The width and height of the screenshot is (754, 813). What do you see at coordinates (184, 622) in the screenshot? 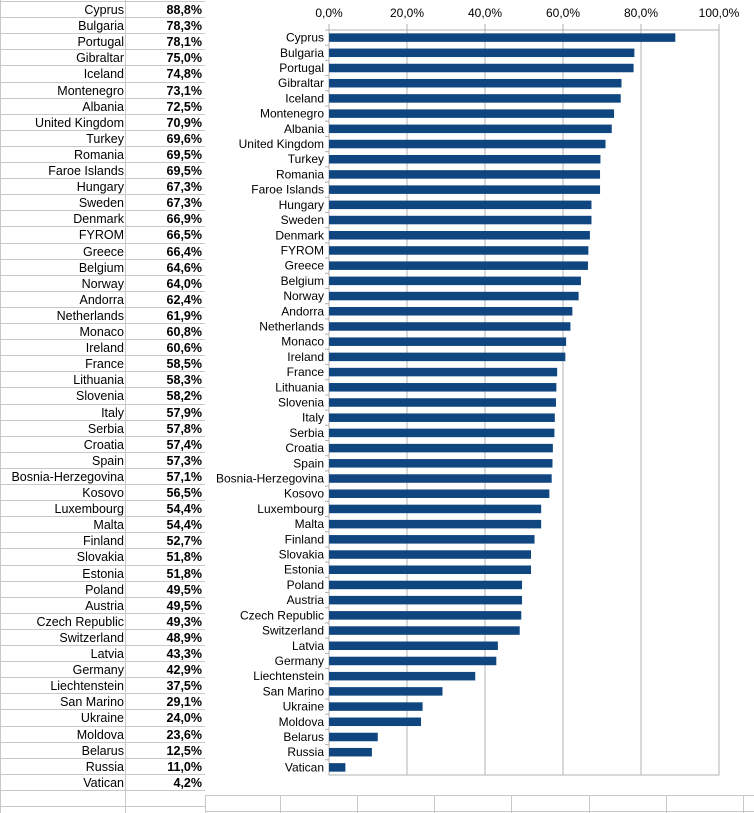
I see `percentage-cell: 49,3%` at bounding box center [184, 622].